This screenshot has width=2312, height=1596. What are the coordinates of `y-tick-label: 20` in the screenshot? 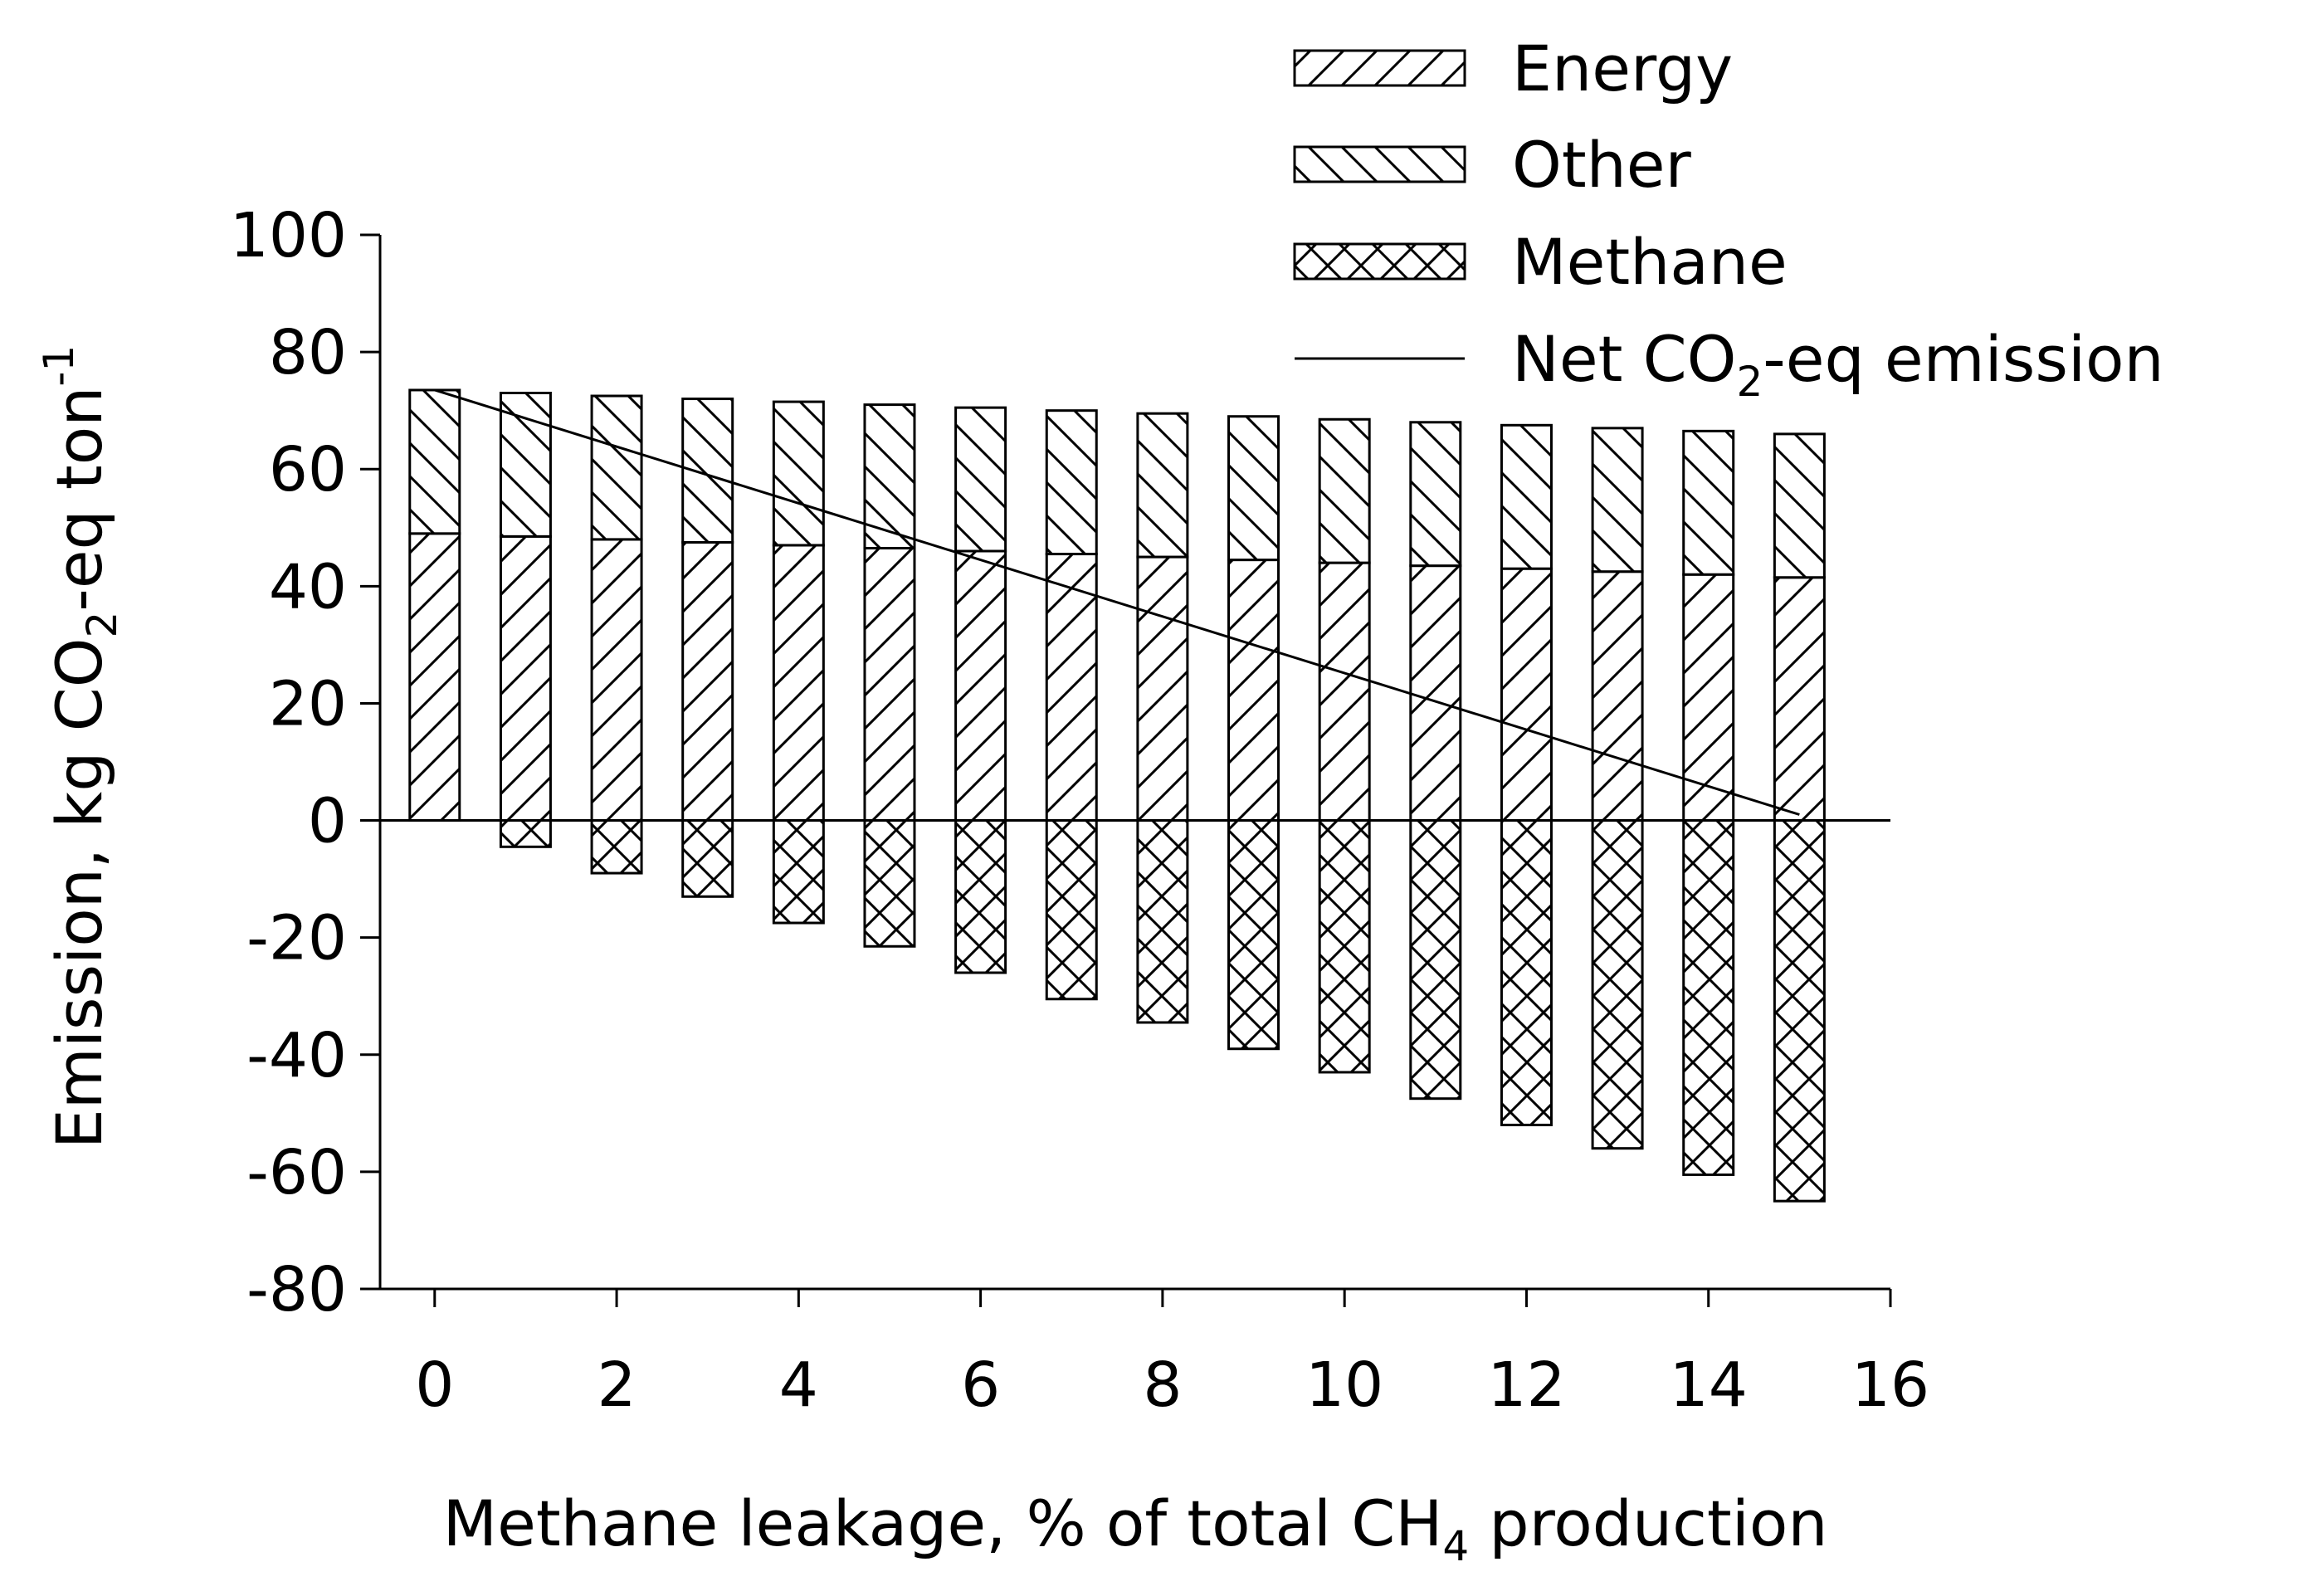 It's located at (308, 703).